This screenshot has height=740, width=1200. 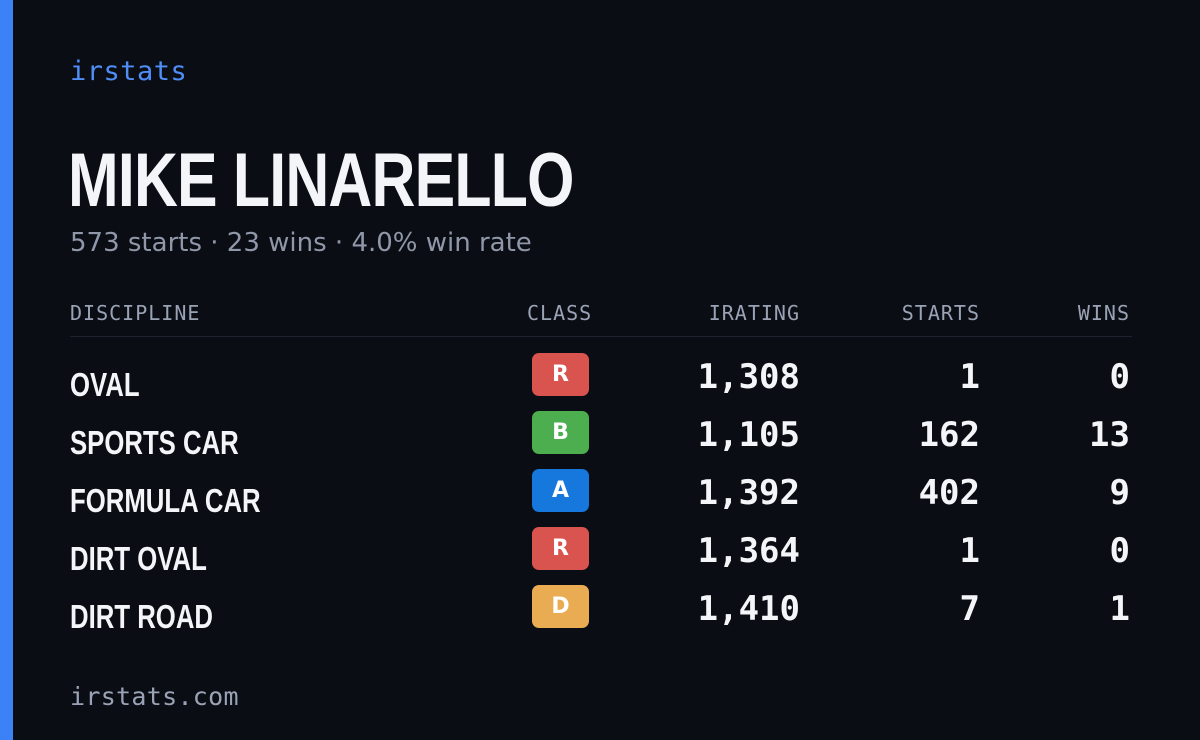 I want to click on footer-url: irstats.com, so click(x=154, y=696).